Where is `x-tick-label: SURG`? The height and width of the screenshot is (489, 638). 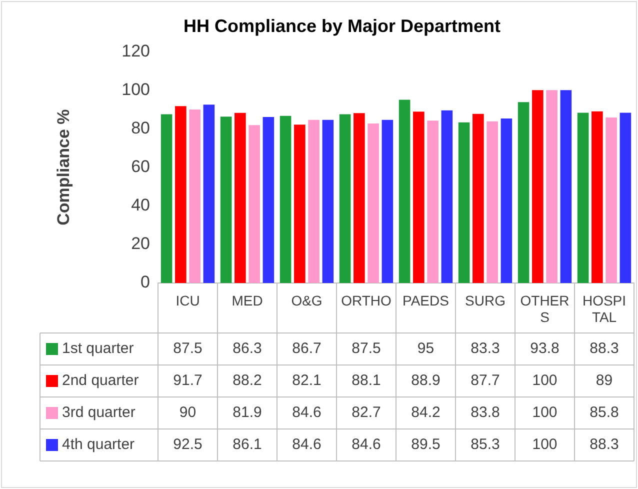 x-tick-label: SURG is located at coordinates (485, 300).